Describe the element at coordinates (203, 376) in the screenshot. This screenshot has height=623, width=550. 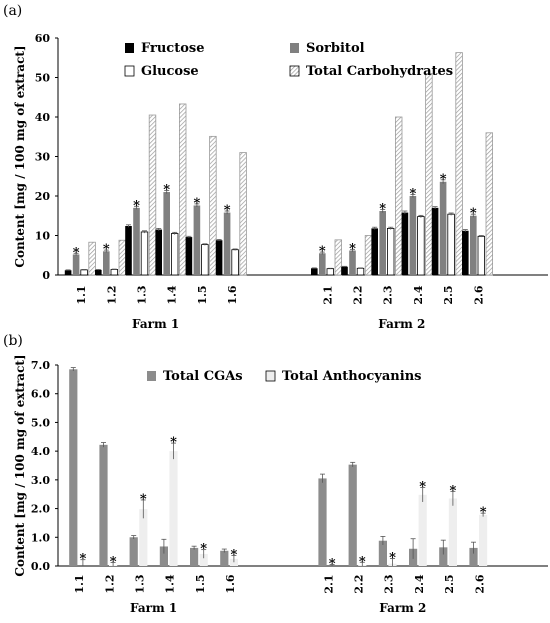
I see `legend-label: Total CGAs` at that location.